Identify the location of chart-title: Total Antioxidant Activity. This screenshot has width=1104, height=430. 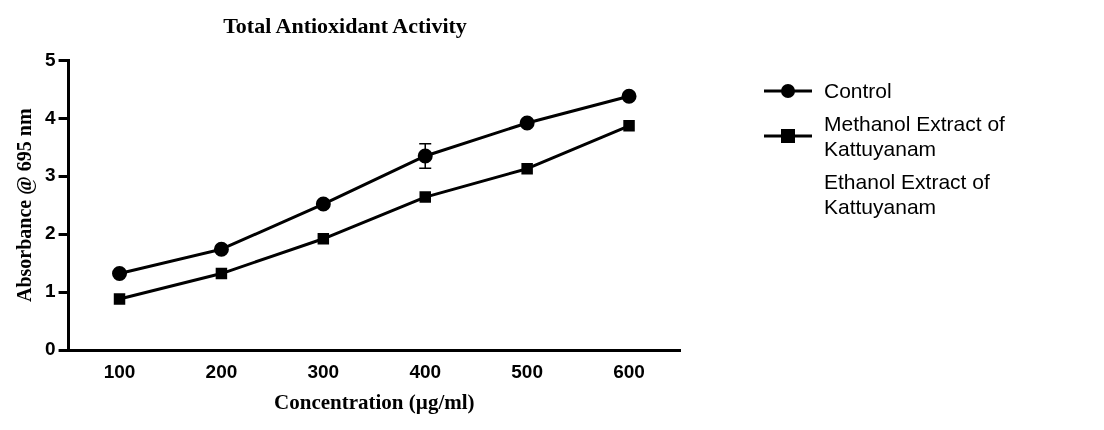
(345, 25).